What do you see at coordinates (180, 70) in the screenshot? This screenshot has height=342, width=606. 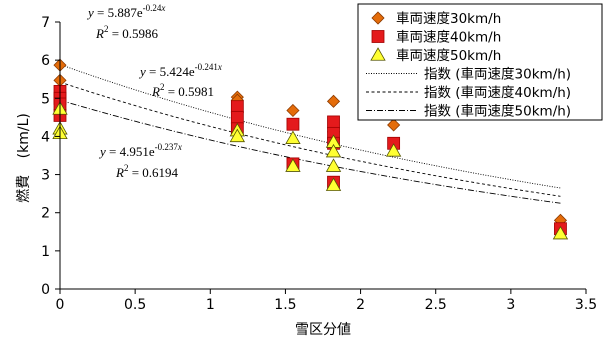 I see `trend-equation-40-formula: y = 5.424e-0.241x` at bounding box center [180, 70].